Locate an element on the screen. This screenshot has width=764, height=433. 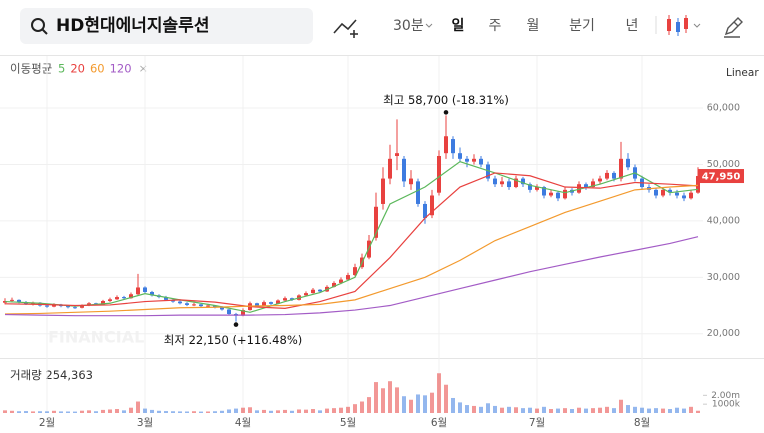
interval-select: 30분 is located at coordinates (408, 26).